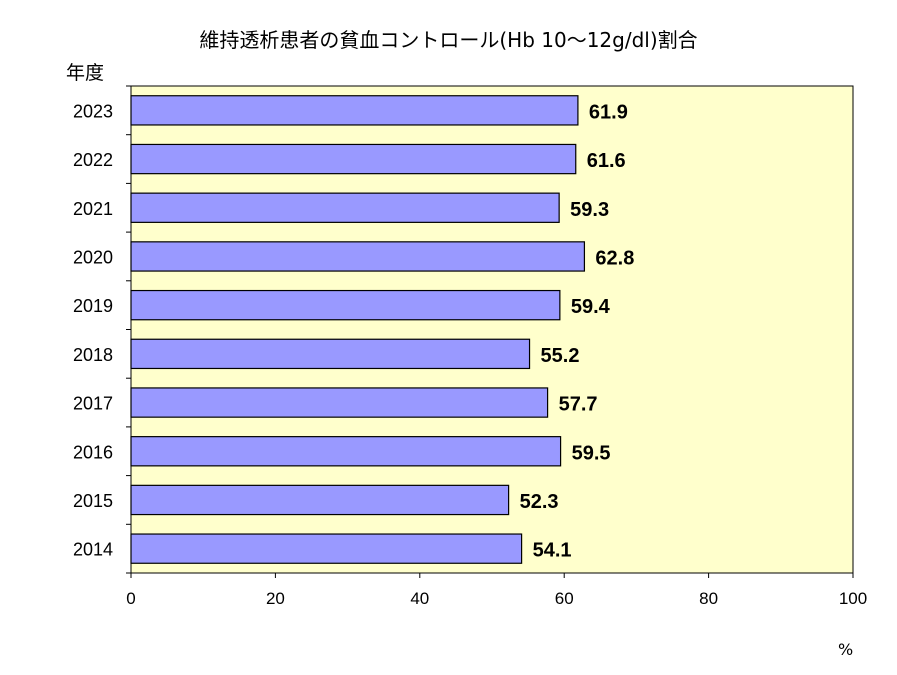  What do you see at coordinates (130, 598) in the screenshot?
I see `x-tick-label: 0` at bounding box center [130, 598].